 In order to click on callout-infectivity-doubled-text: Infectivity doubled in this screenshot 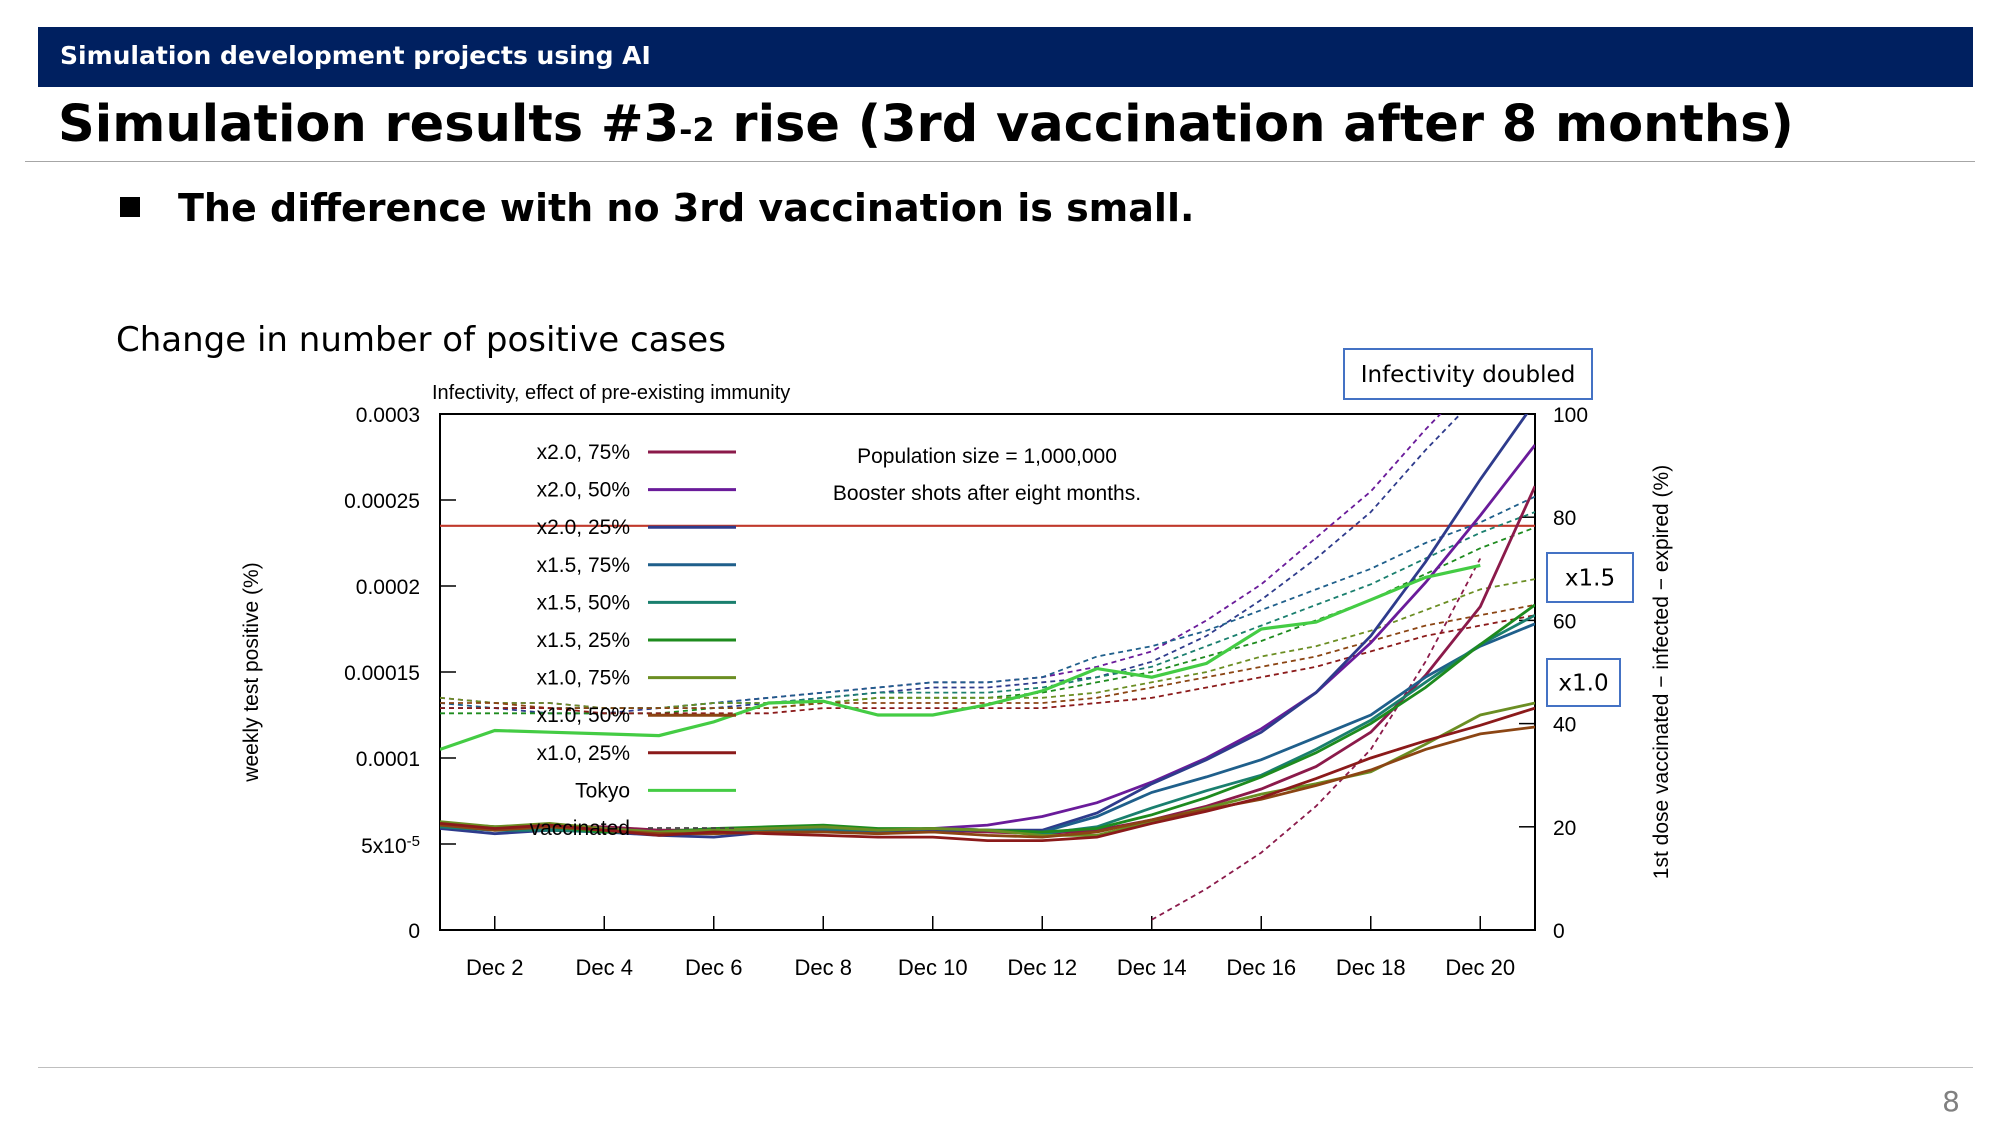, I will do `click(1468, 375)`.